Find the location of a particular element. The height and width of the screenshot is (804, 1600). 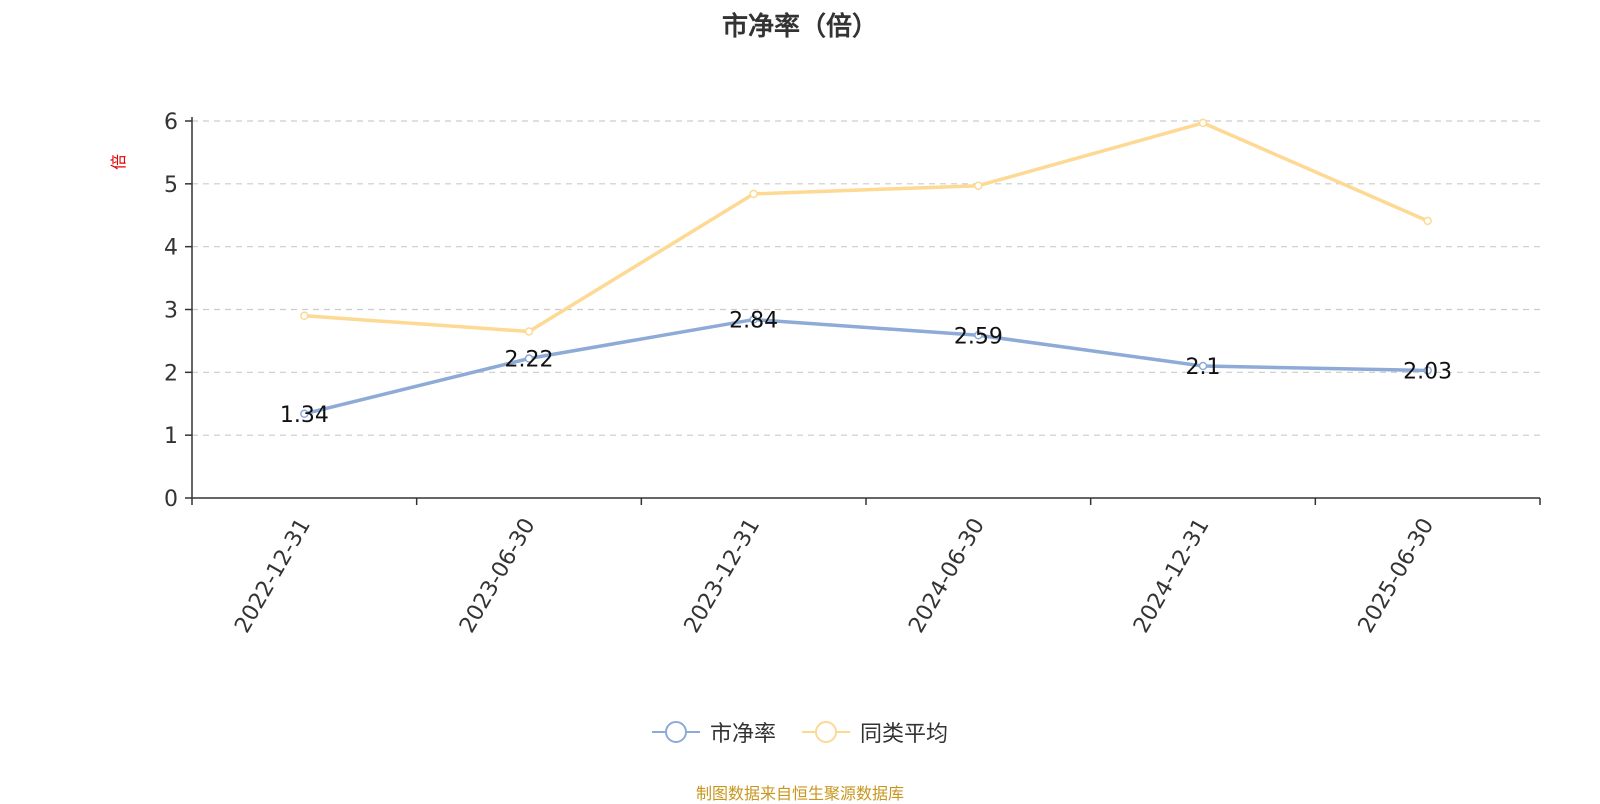

chart-title: 市净率（倍） is located at coordinates (799, 27).